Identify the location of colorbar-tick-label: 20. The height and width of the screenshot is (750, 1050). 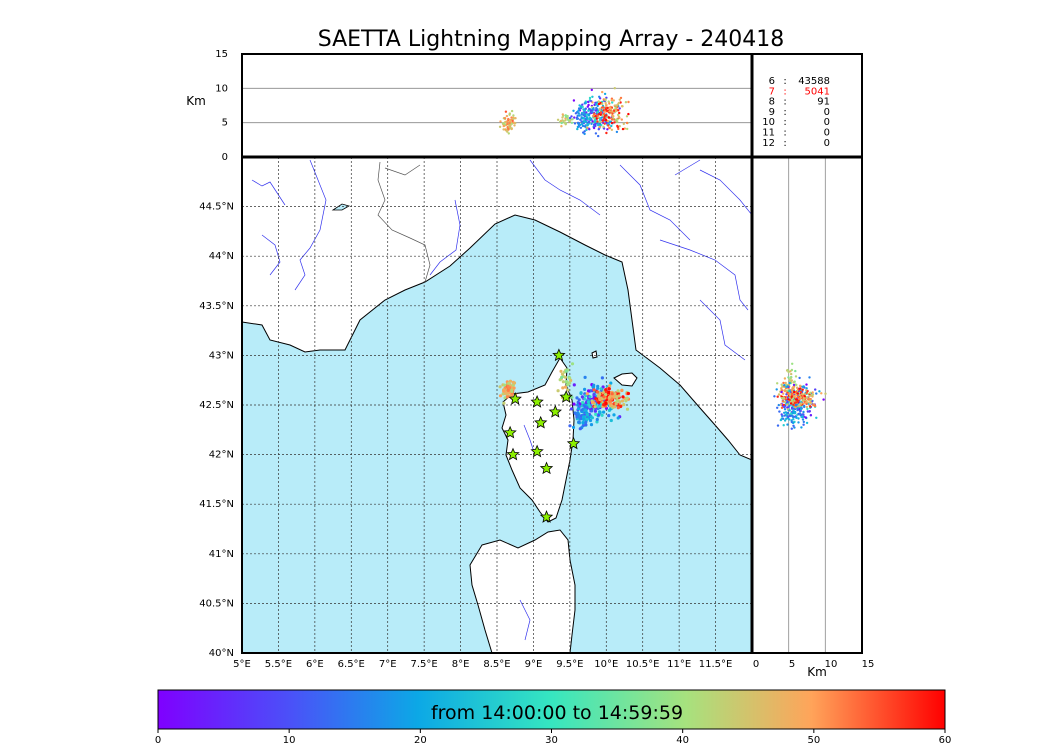
(420, 740).